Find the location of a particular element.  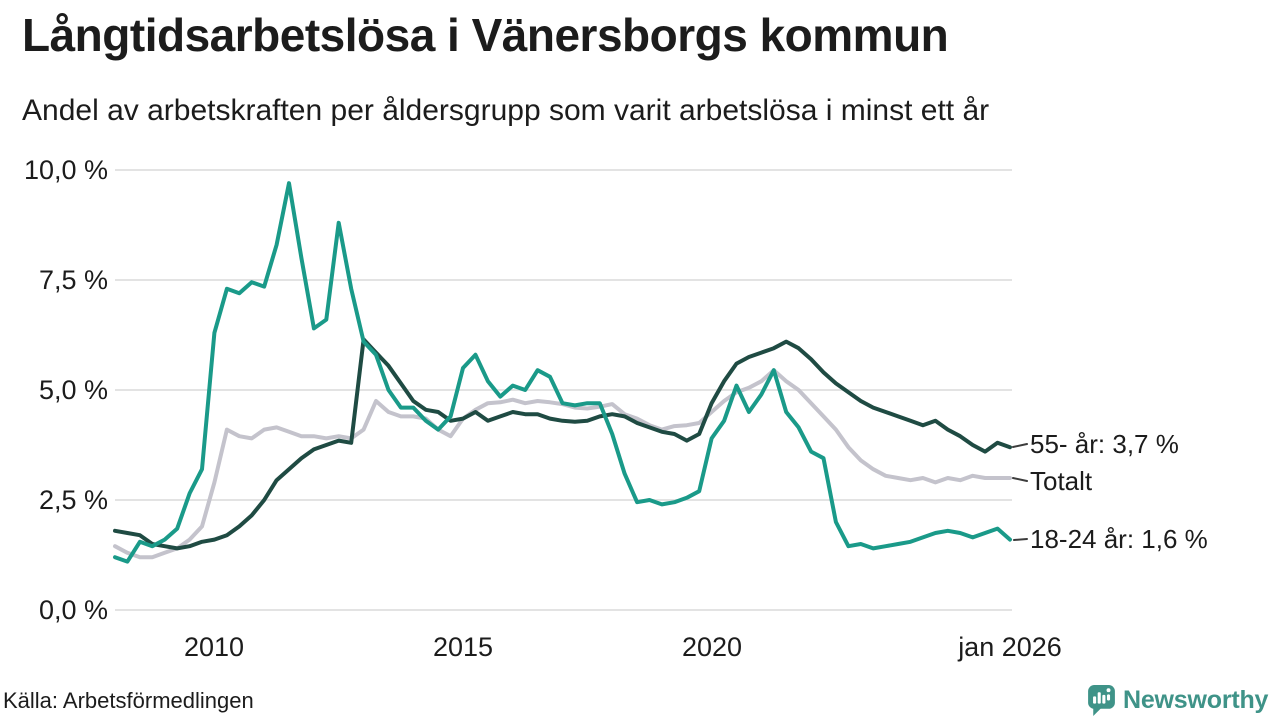

series-label-55-plus: 55- år: 3,7 % is located at coordinates (1104, 444).